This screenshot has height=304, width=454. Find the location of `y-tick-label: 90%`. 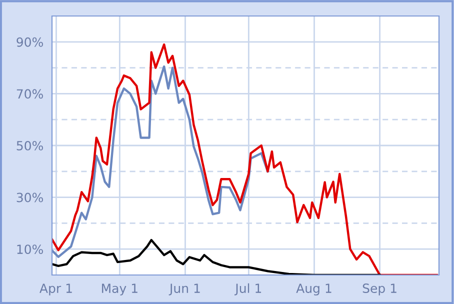

y-tick-label: 90% is located at coordinates (29, 42).